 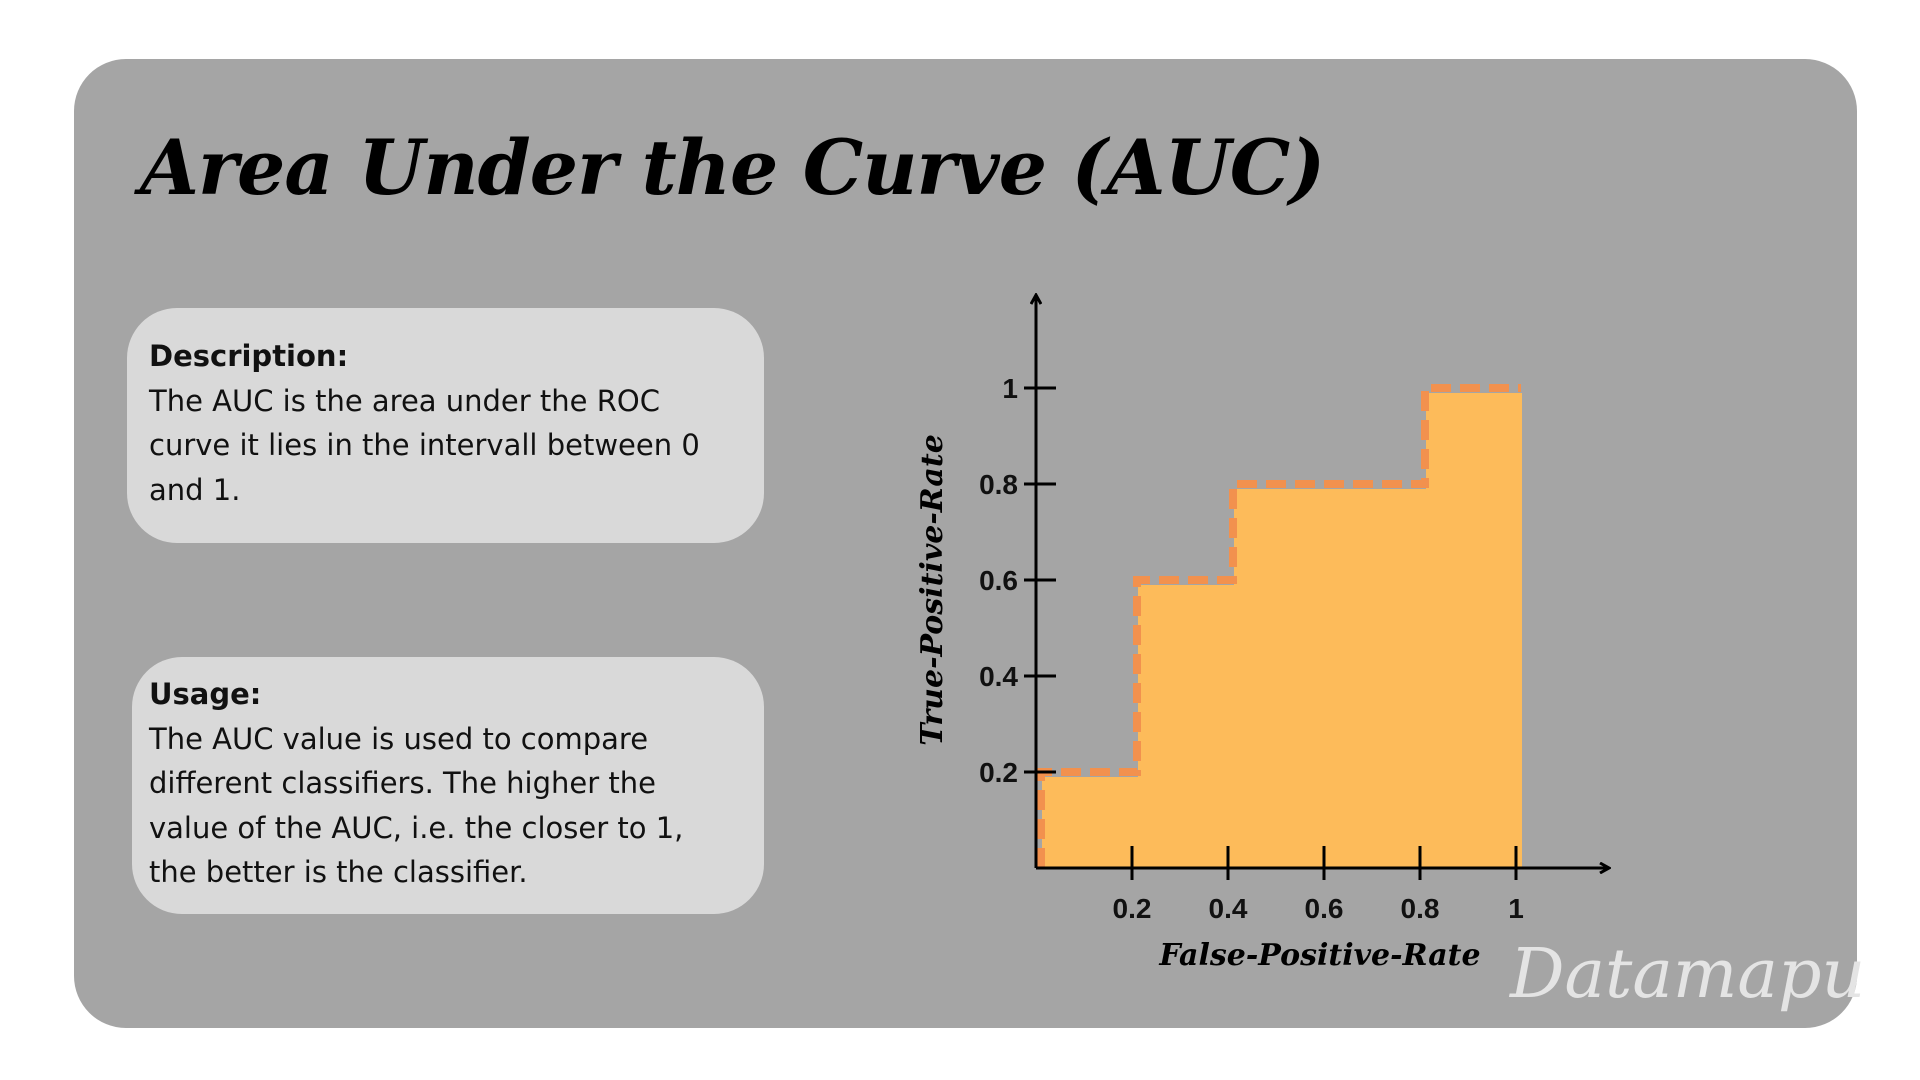 What do you see at coordinates (402, 783) in the screenshot?
I see `usage-line: different classifiers. The higher the` at bounding box center [402, 783].